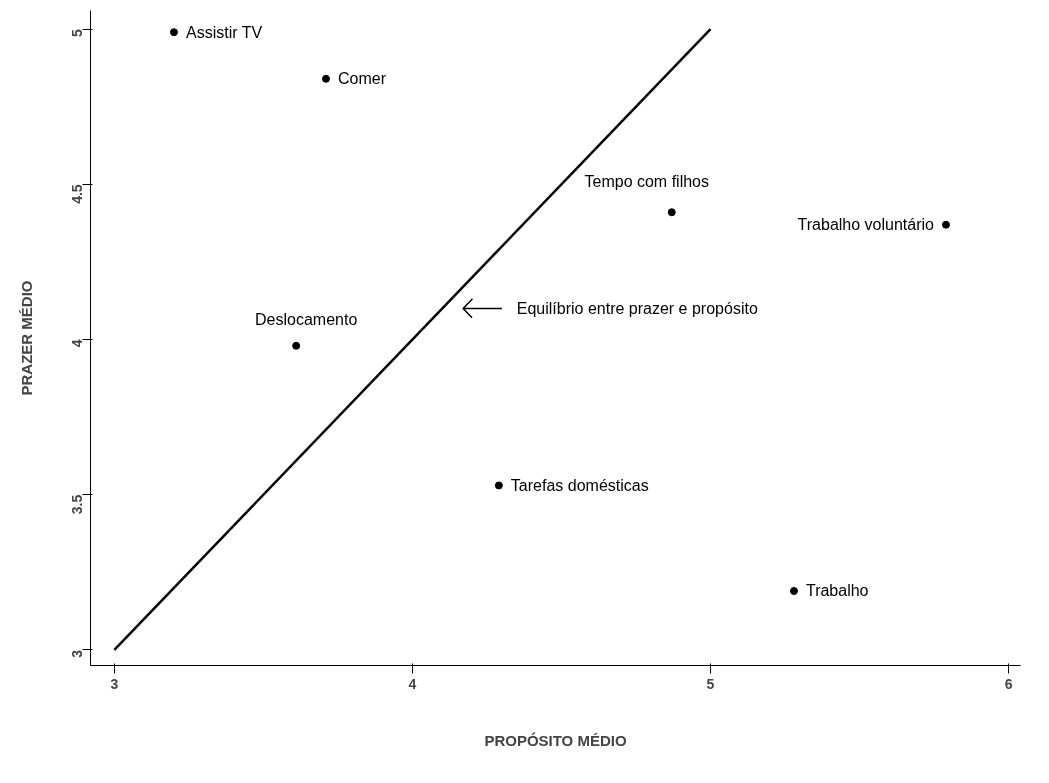  I want to click on y-tick-label: 3, so click(77, 653).